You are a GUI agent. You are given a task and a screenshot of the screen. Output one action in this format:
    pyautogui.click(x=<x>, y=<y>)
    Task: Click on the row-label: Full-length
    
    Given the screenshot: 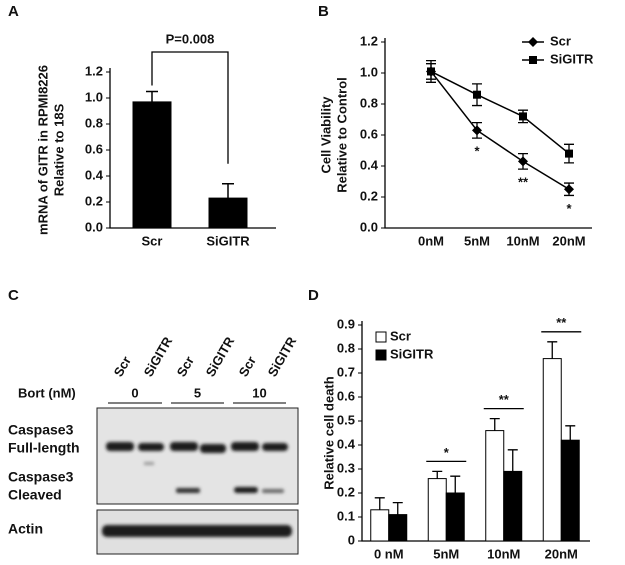 What is the action you would take?
    pyautogui.click(x=44, y=448)
    